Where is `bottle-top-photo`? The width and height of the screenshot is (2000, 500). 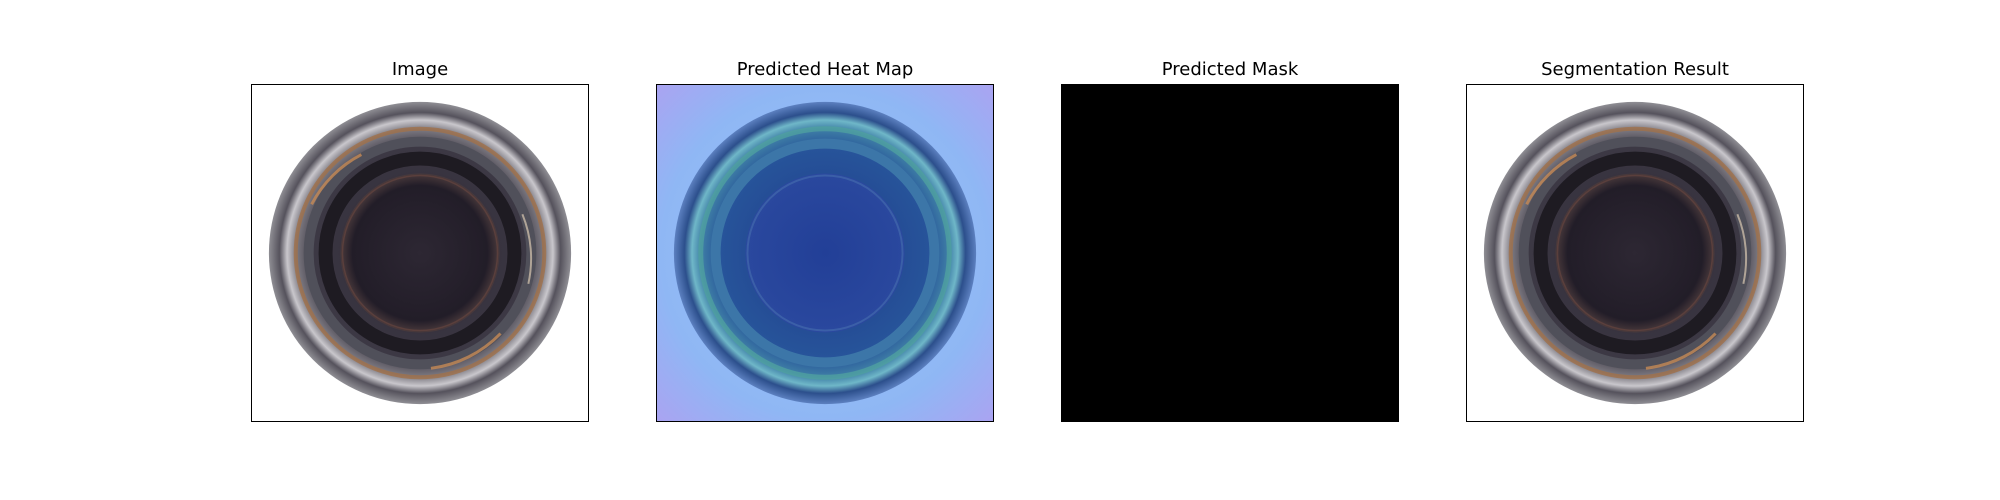 bottle-top-photo is located at coordinates (420, 253).